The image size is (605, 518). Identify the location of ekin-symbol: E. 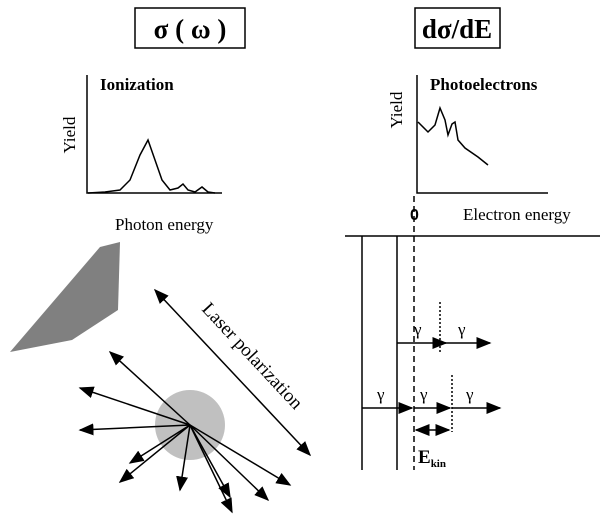
(424, 457).